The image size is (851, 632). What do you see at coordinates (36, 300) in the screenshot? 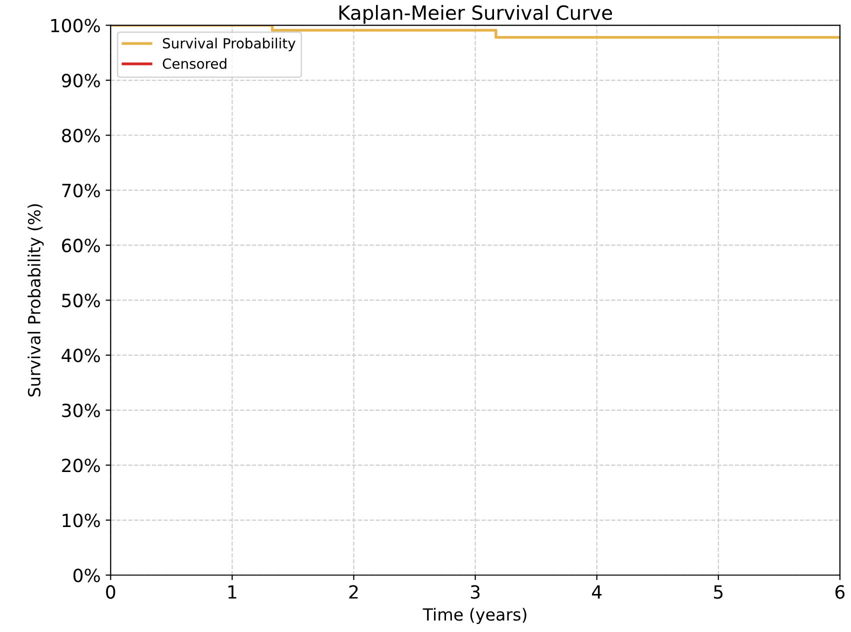
I see `y-axis-title: Survival Probability (%)` at bounding box center [36, 300].